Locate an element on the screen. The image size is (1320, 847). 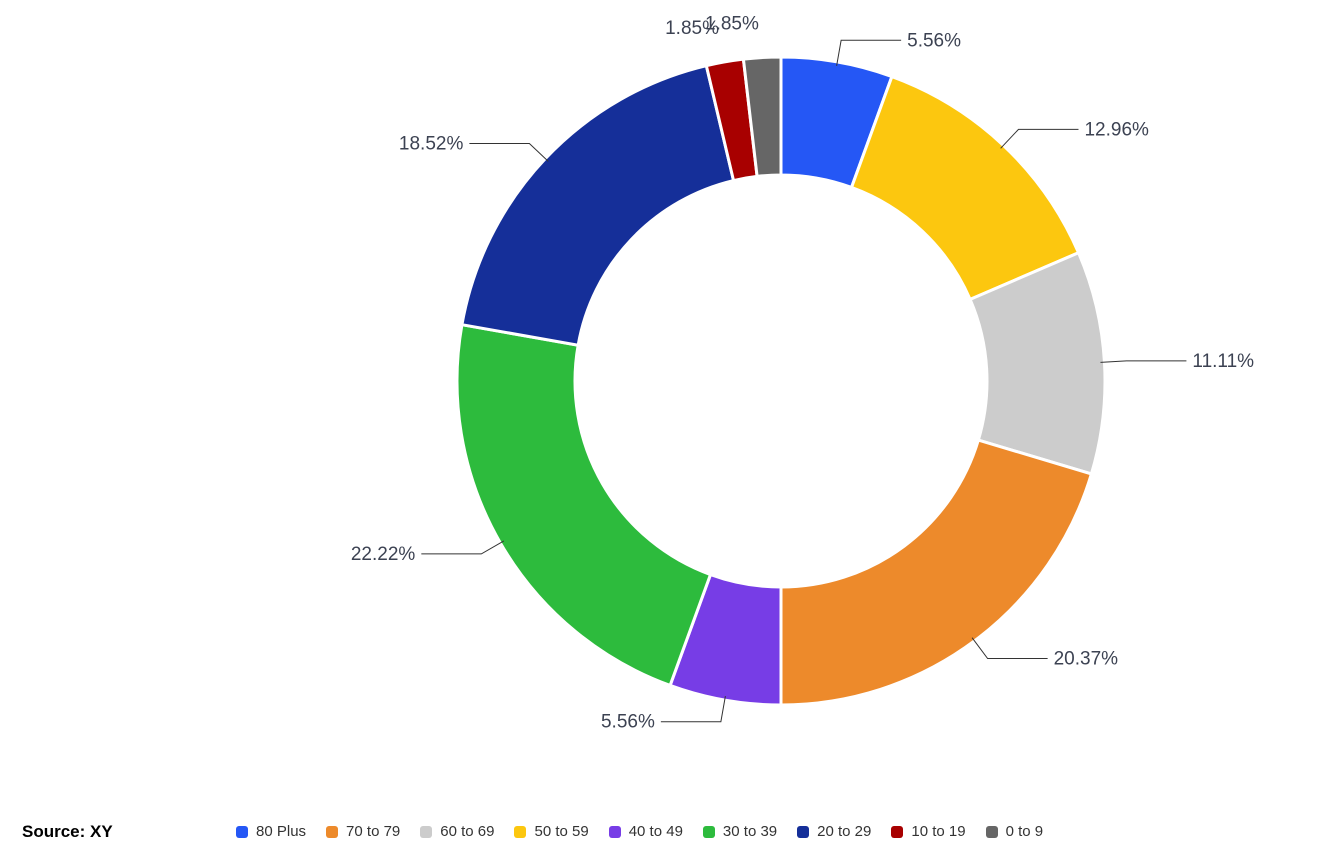
legend-item-0-to-9: 0 to 9 is located at coordinates (1014, 831).